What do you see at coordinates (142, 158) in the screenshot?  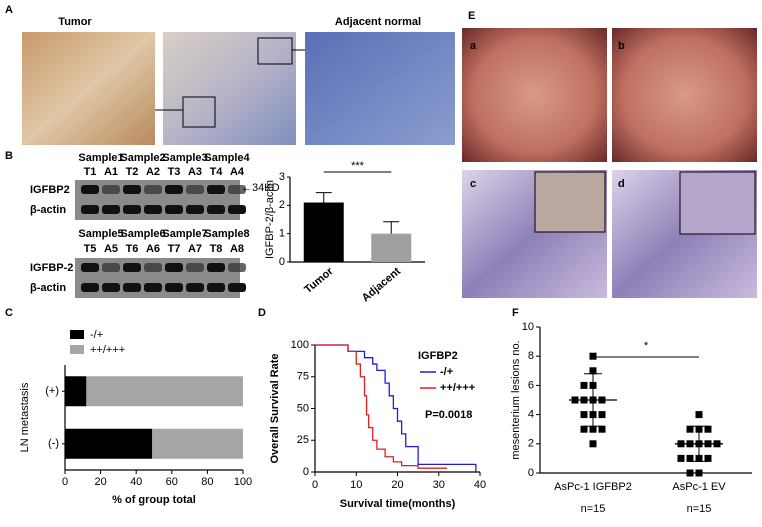 I see `sample-label: Sample2` at bounding box center [142, 158].